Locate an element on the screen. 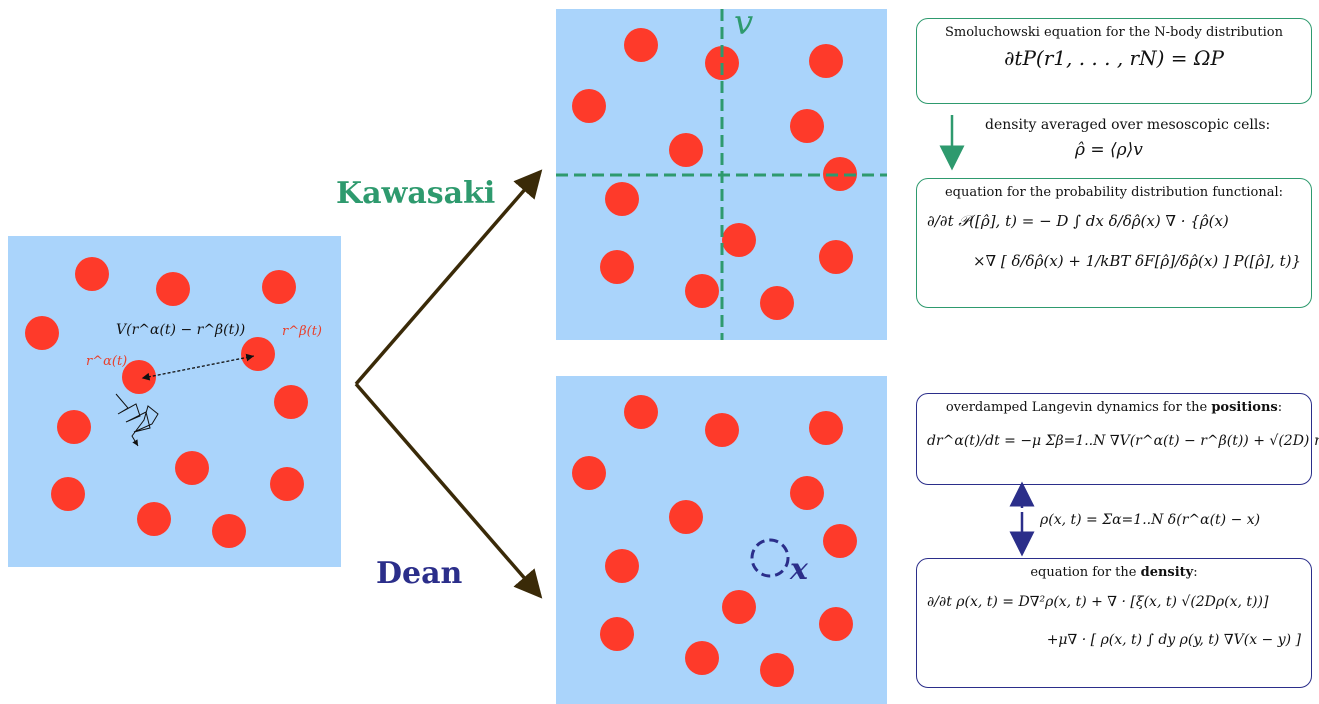 This screenshot has width=1319, height=704. kawasaki-panel-svg is located at coordinates (721, 174).